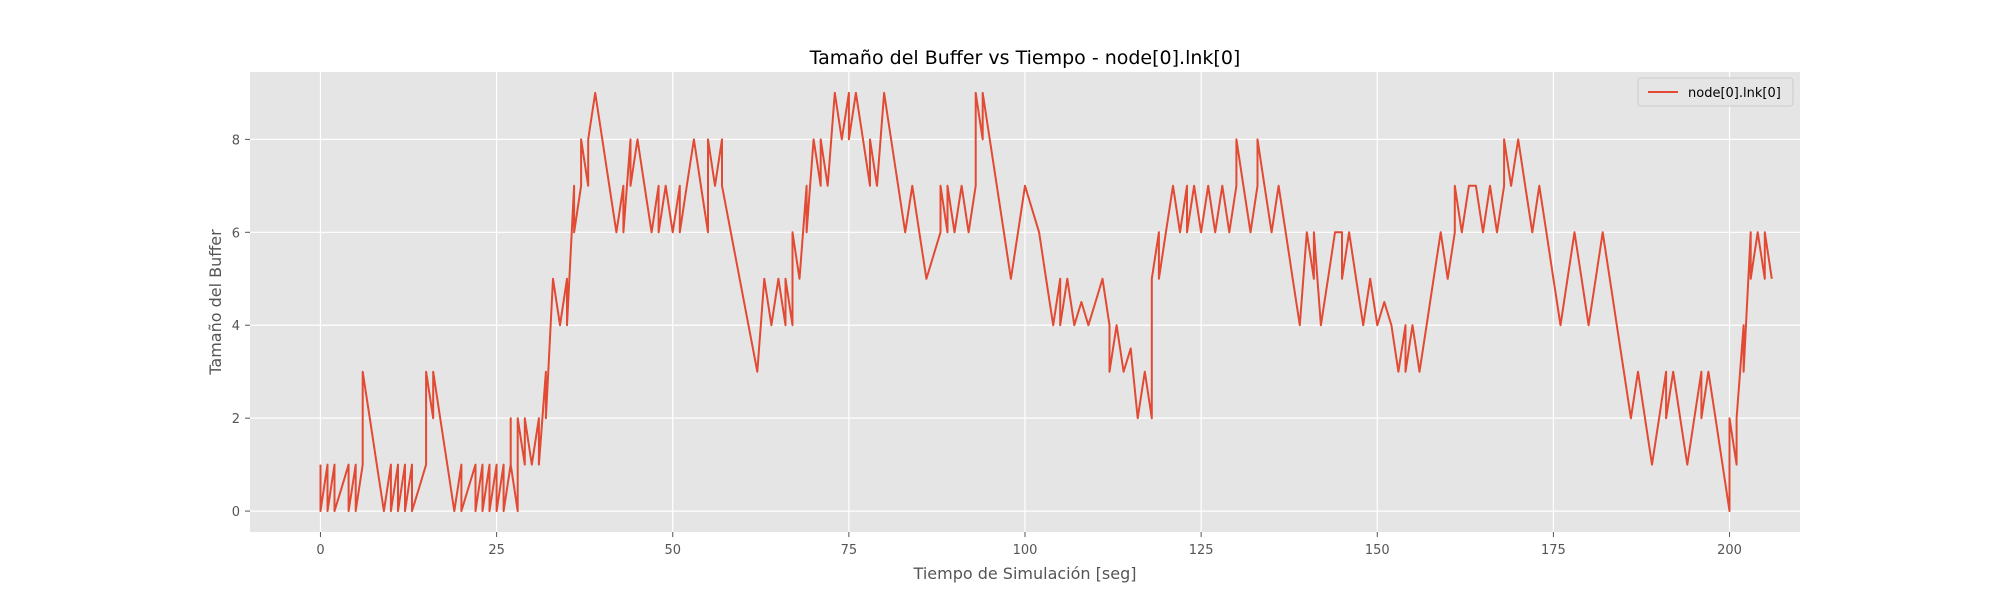 This screenshot has height=600, width=2000. Describe the element at coordinates (236, 419) in the screenshot. I see `y-tick-label: 2` at that location.